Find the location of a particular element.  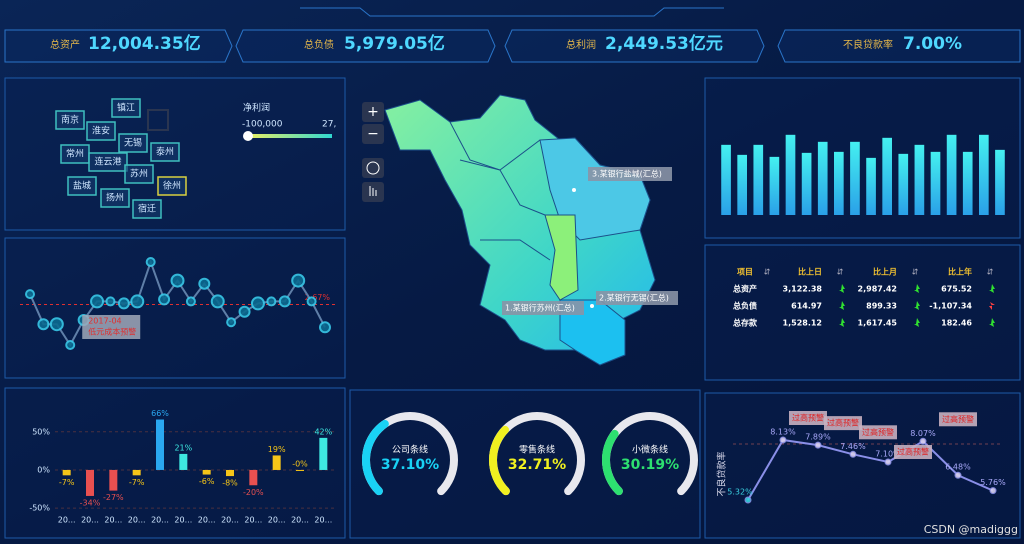

tool-button is located at coordinates (373, 168).